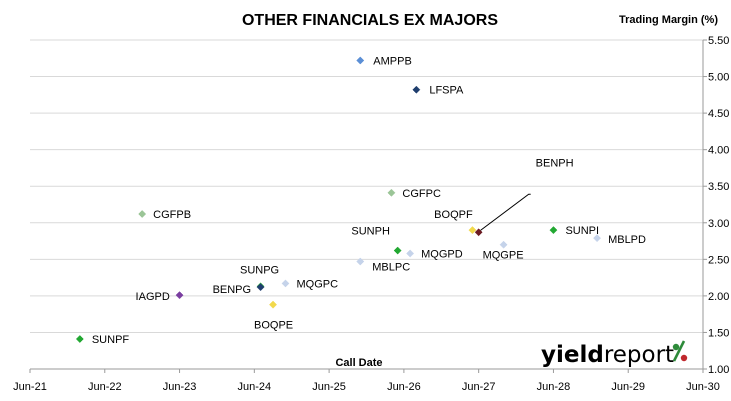 This screenshot has width=731, height=401. I want to click on y-tick-label: 1.00, so click(718, 370).